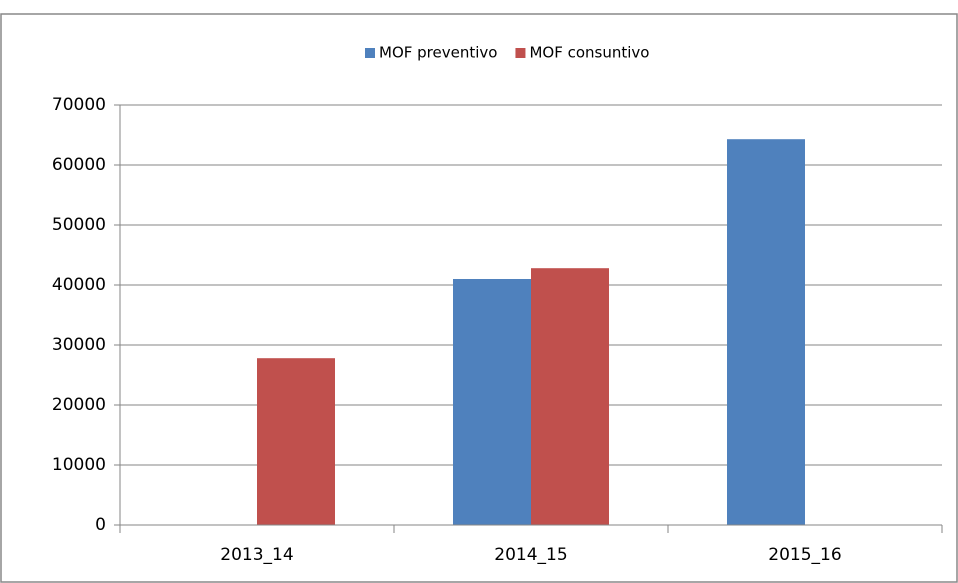 The width and height of the screenshot is (958, 583). Describe the element at coordinates (79, 405) in the screenshot. I see `y-tick-label: 20000` at that location.